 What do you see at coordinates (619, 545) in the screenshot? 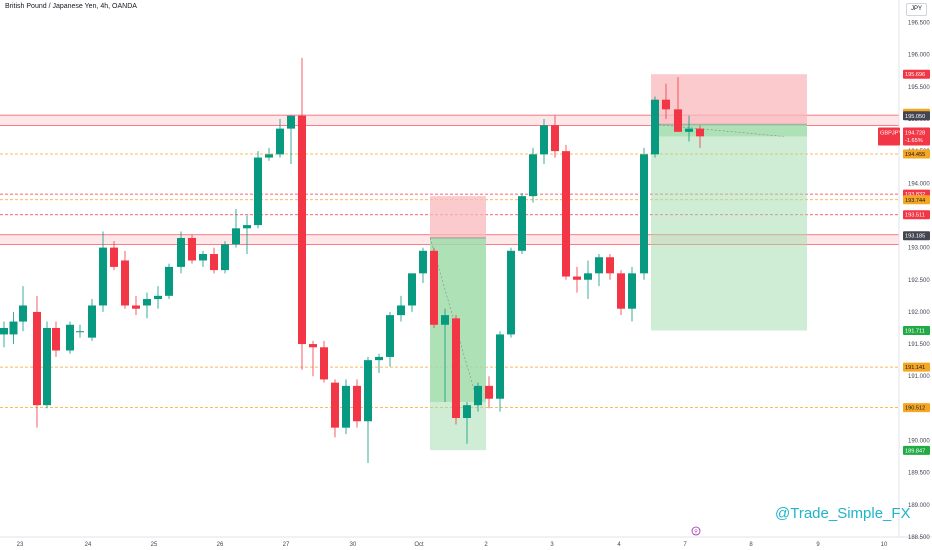
I see `time-tick-9: 4` at bounding box center [619, 545].